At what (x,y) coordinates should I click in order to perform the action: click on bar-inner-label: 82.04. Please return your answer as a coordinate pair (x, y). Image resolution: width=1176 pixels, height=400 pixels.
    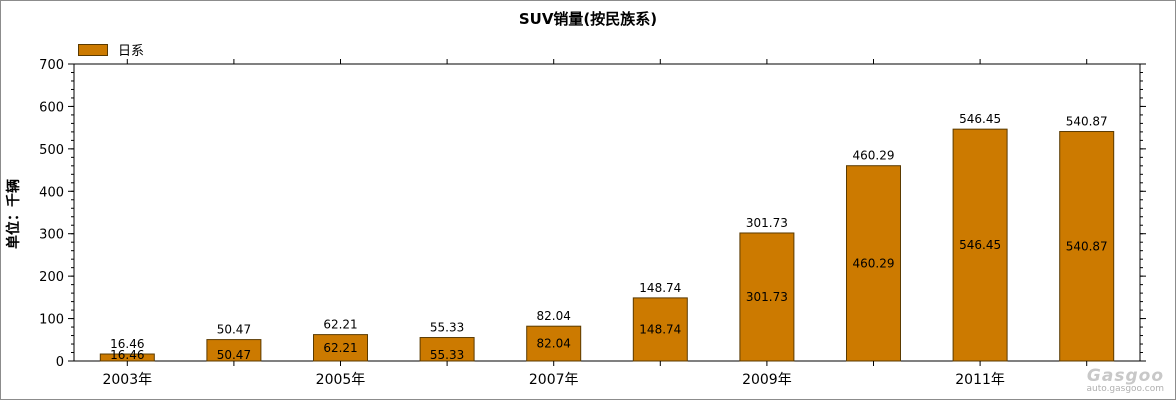
    Looking at the image, I should click on (554, 344).